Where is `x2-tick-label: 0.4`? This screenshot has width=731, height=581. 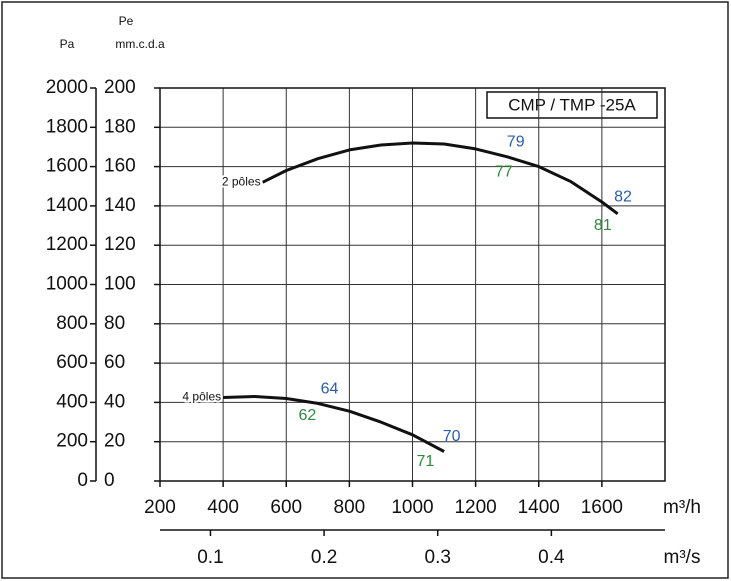 x2-tick-label: 0.4 is located at coordinates (551, 557).